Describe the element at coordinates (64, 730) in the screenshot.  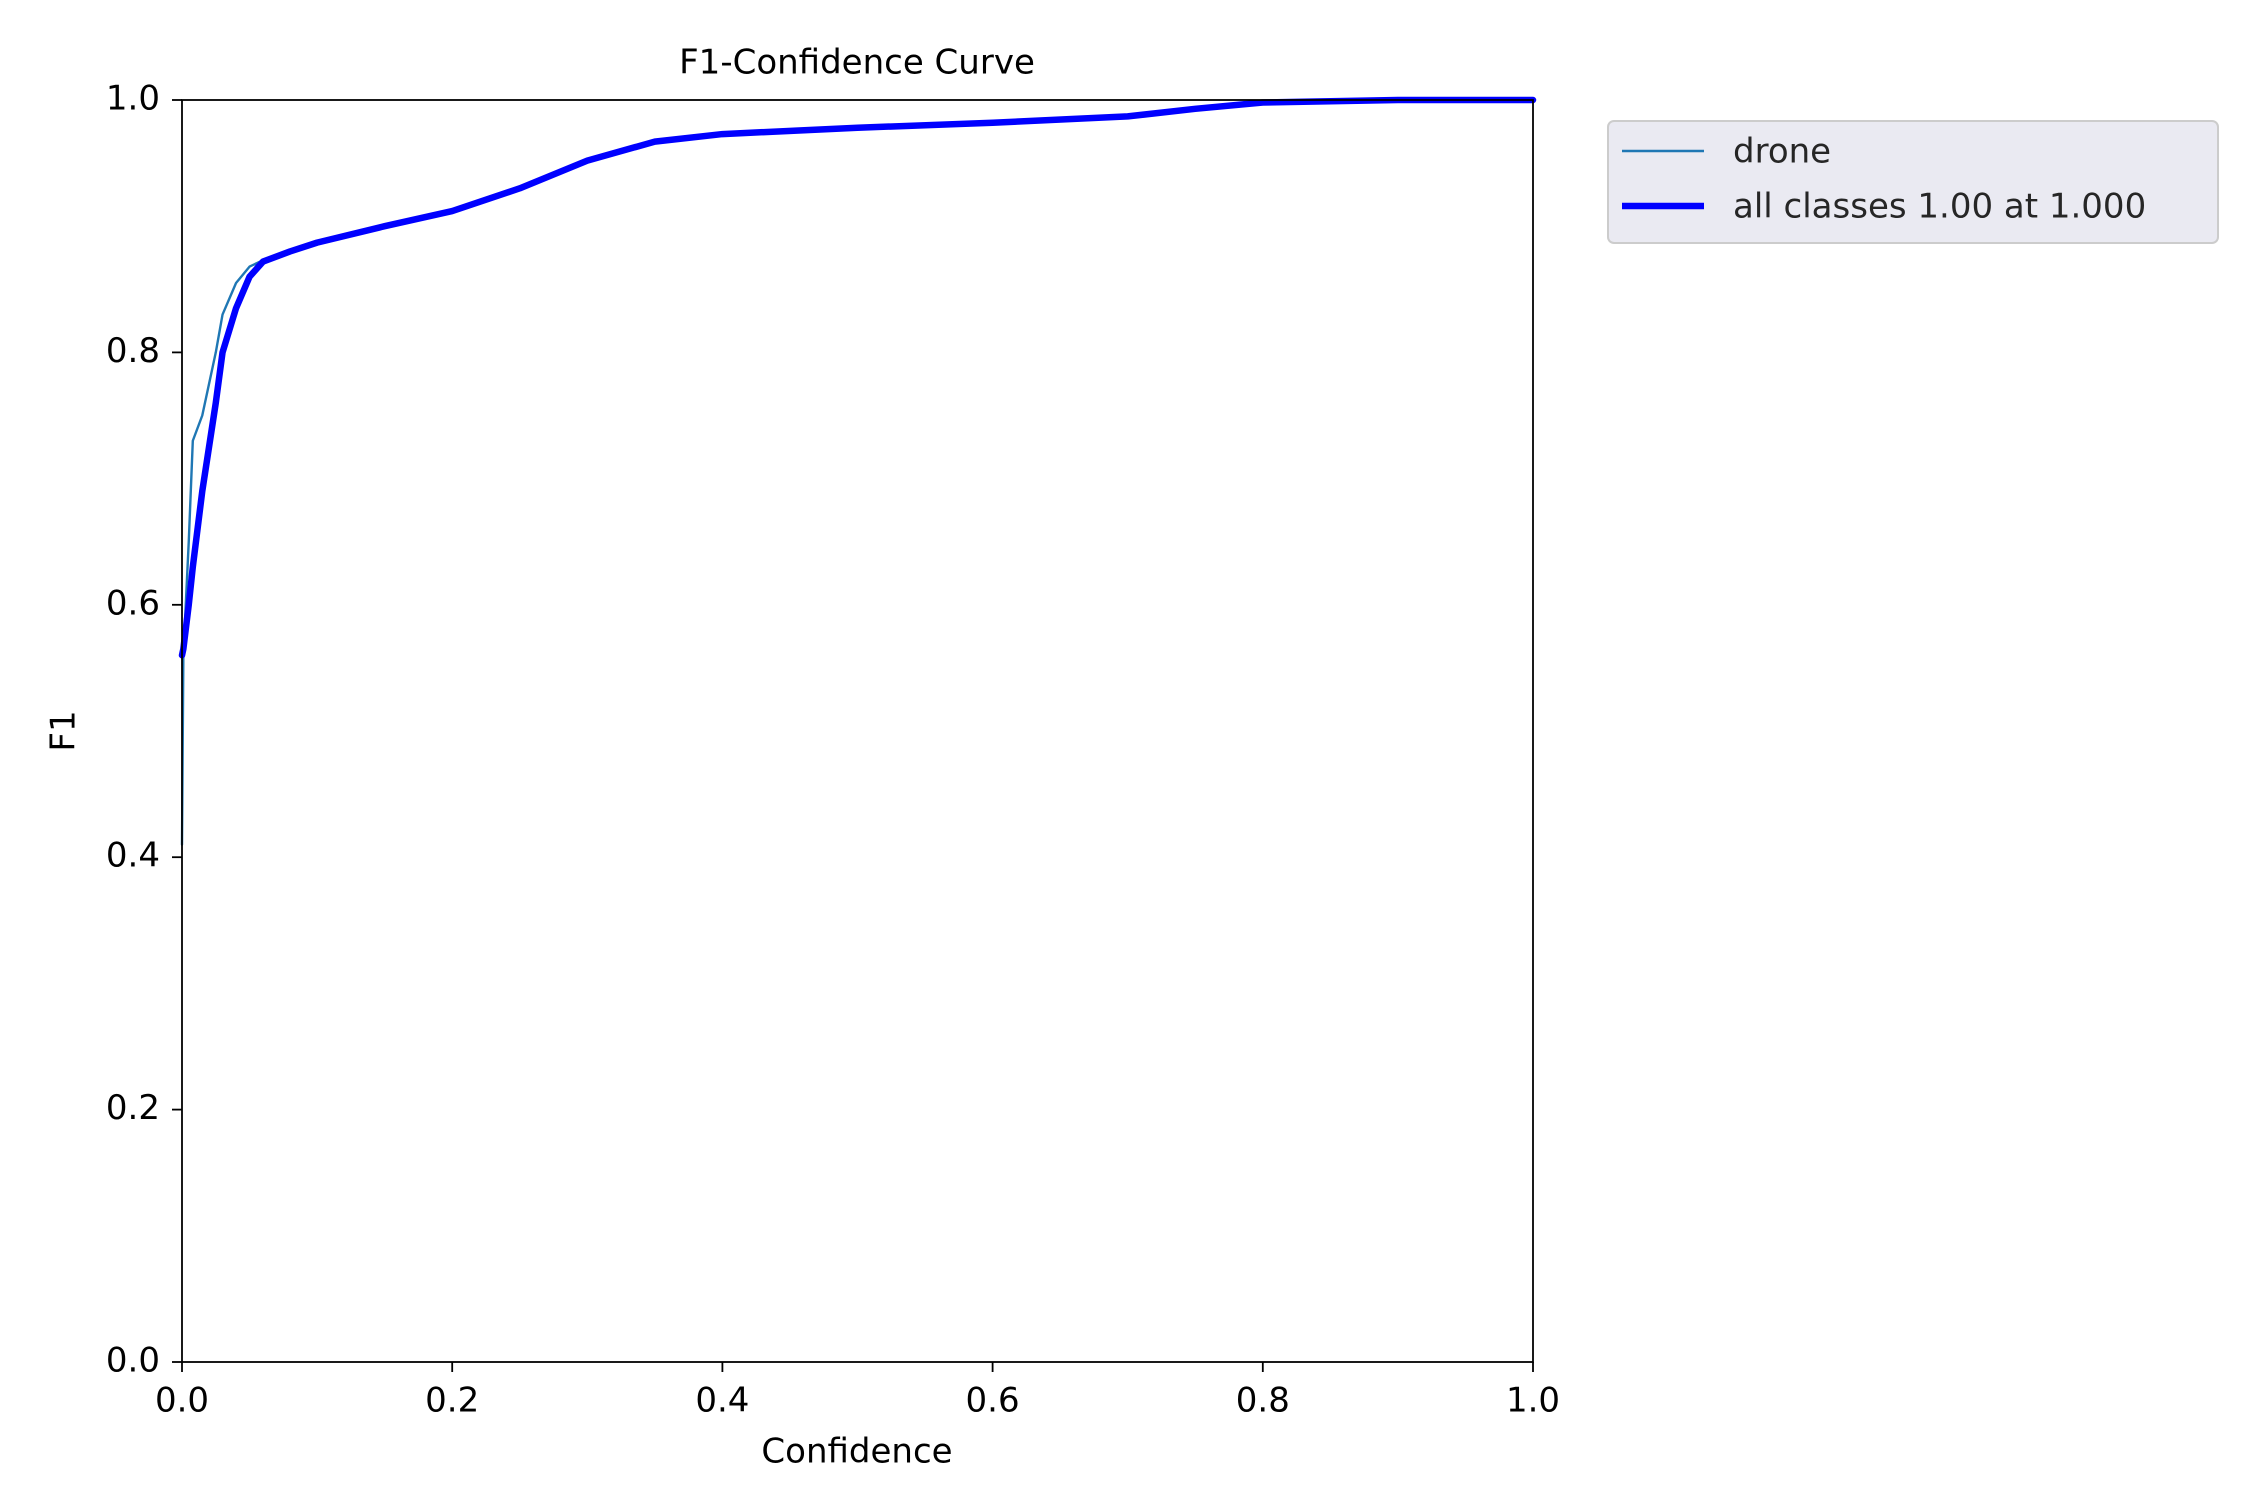
I see `y-axis-label: F1` at that location.